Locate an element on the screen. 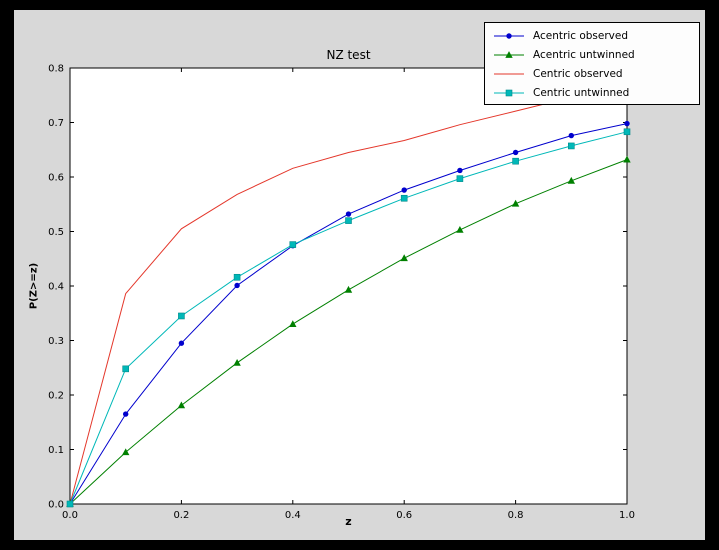 Image resolution: width=719 pixels, height=550 pixels. legend-item-acentric-observed: Acentric observed is located at coordinates (593, 35).